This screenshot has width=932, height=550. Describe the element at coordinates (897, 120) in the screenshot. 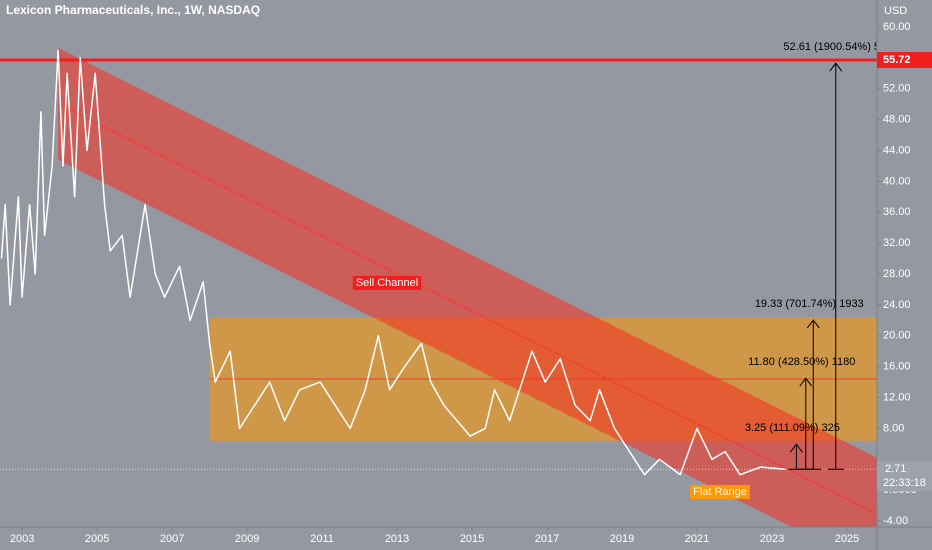

I see `y-tick-label: 48.00` at that location.